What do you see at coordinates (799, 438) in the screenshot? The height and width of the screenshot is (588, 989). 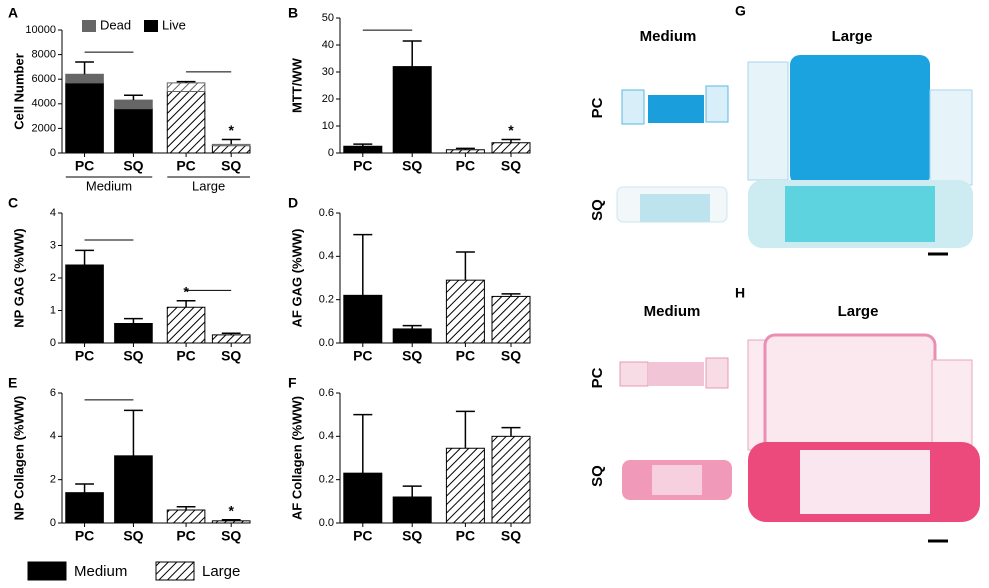 I see `stain-images-h` at bounding box center [799, 438].